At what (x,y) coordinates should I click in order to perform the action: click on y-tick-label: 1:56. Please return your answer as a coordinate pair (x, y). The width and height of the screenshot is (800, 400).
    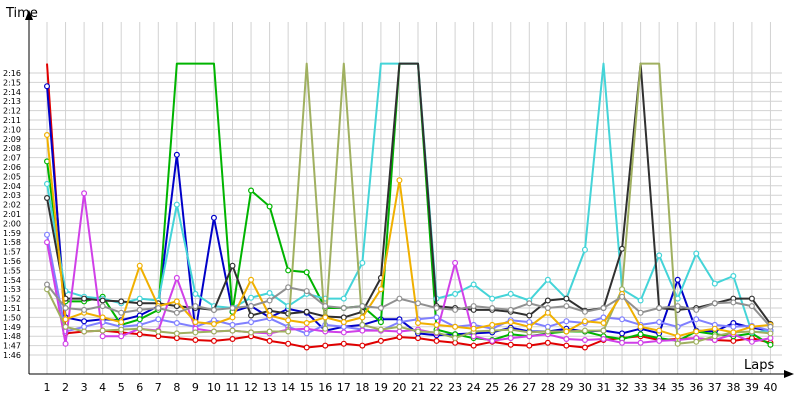
    Looking at the image, I should click on (12, 261).